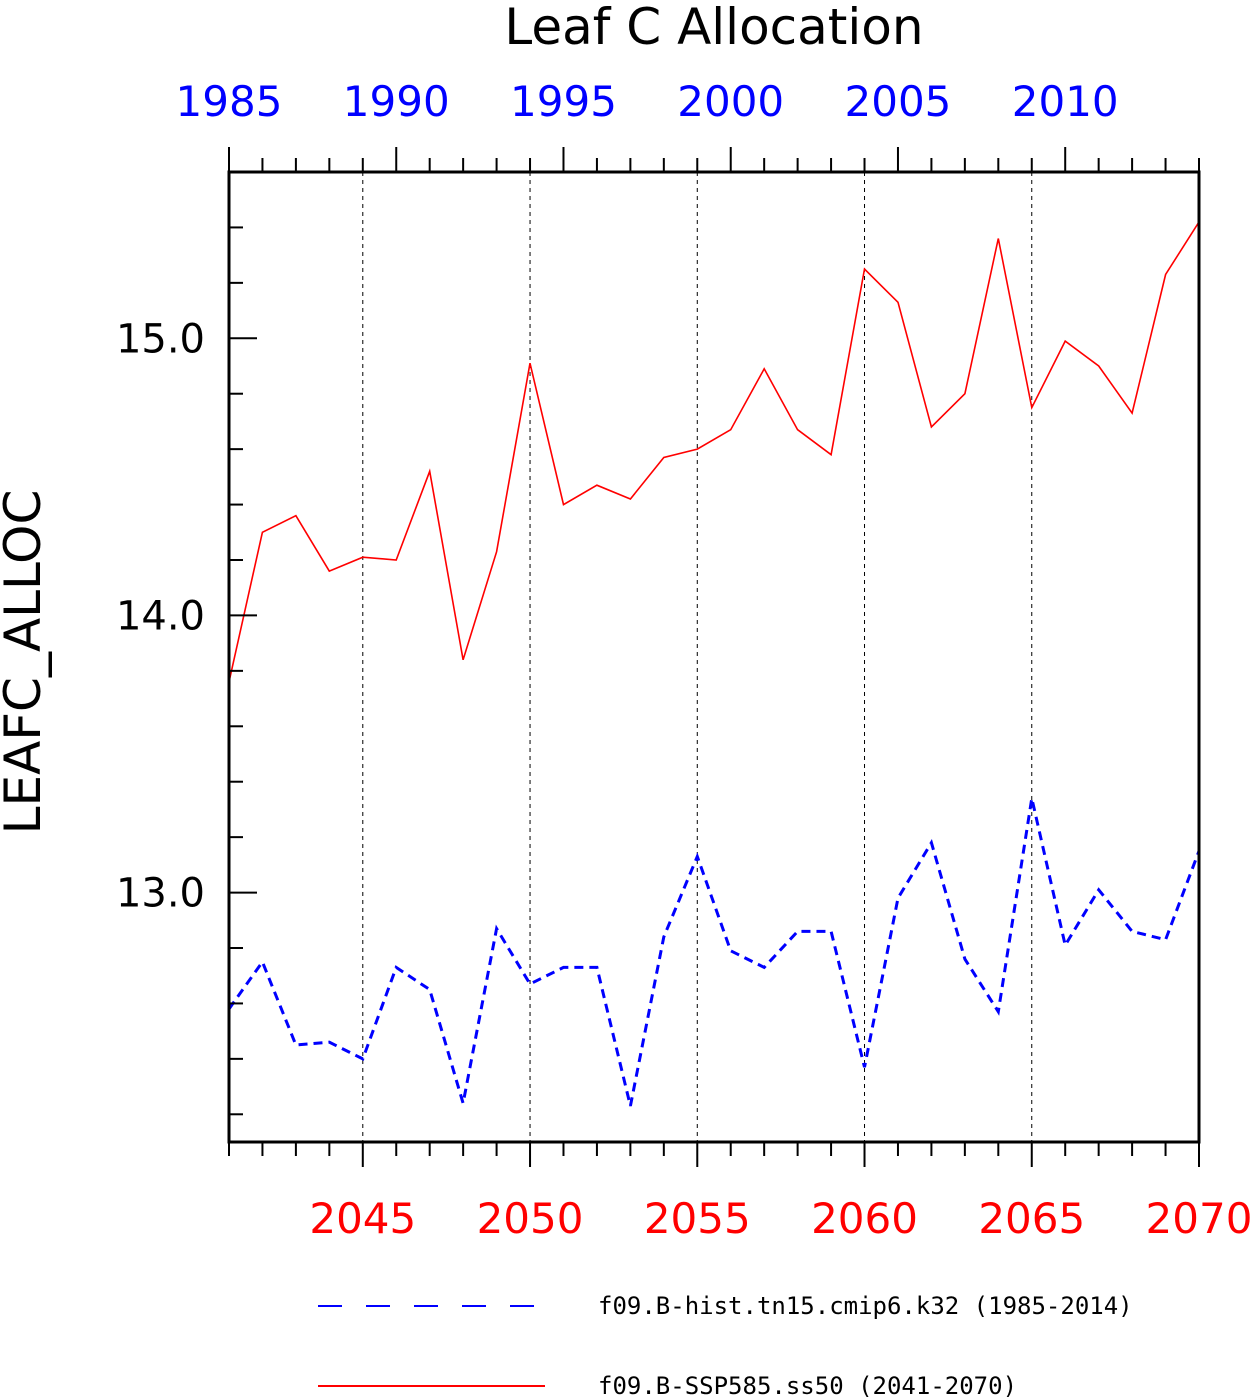 This screenshot has height=1400, width=1258. Describe the element at coordinates (1199, 1218) in the screenshot. I see `bottom-tick-label-2070: 2070` at that location.